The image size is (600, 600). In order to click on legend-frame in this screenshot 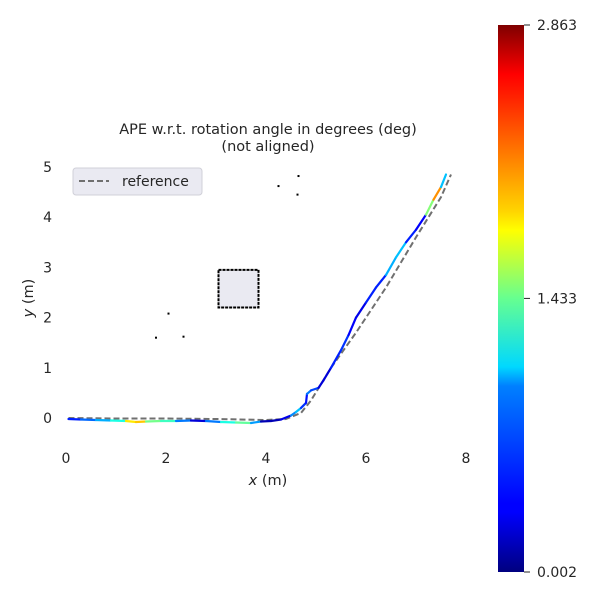, I will do `click(137, 181)`.